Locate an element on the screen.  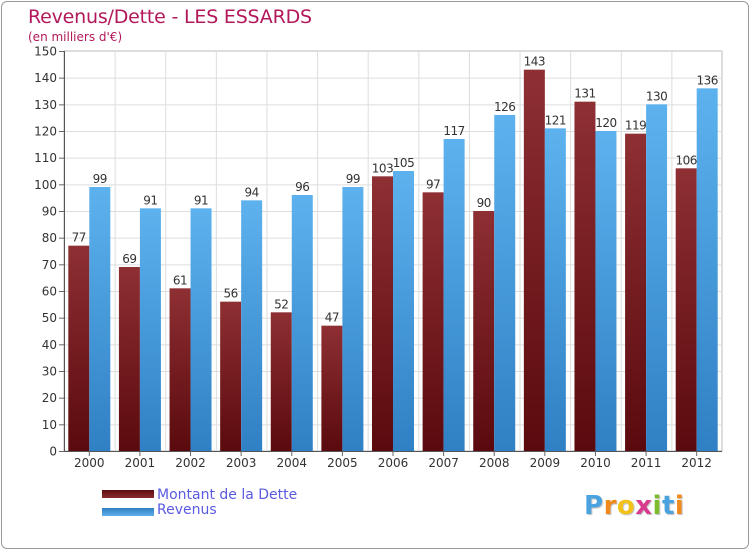
data-label-dette: 47 is located at coordinates (332, 318).